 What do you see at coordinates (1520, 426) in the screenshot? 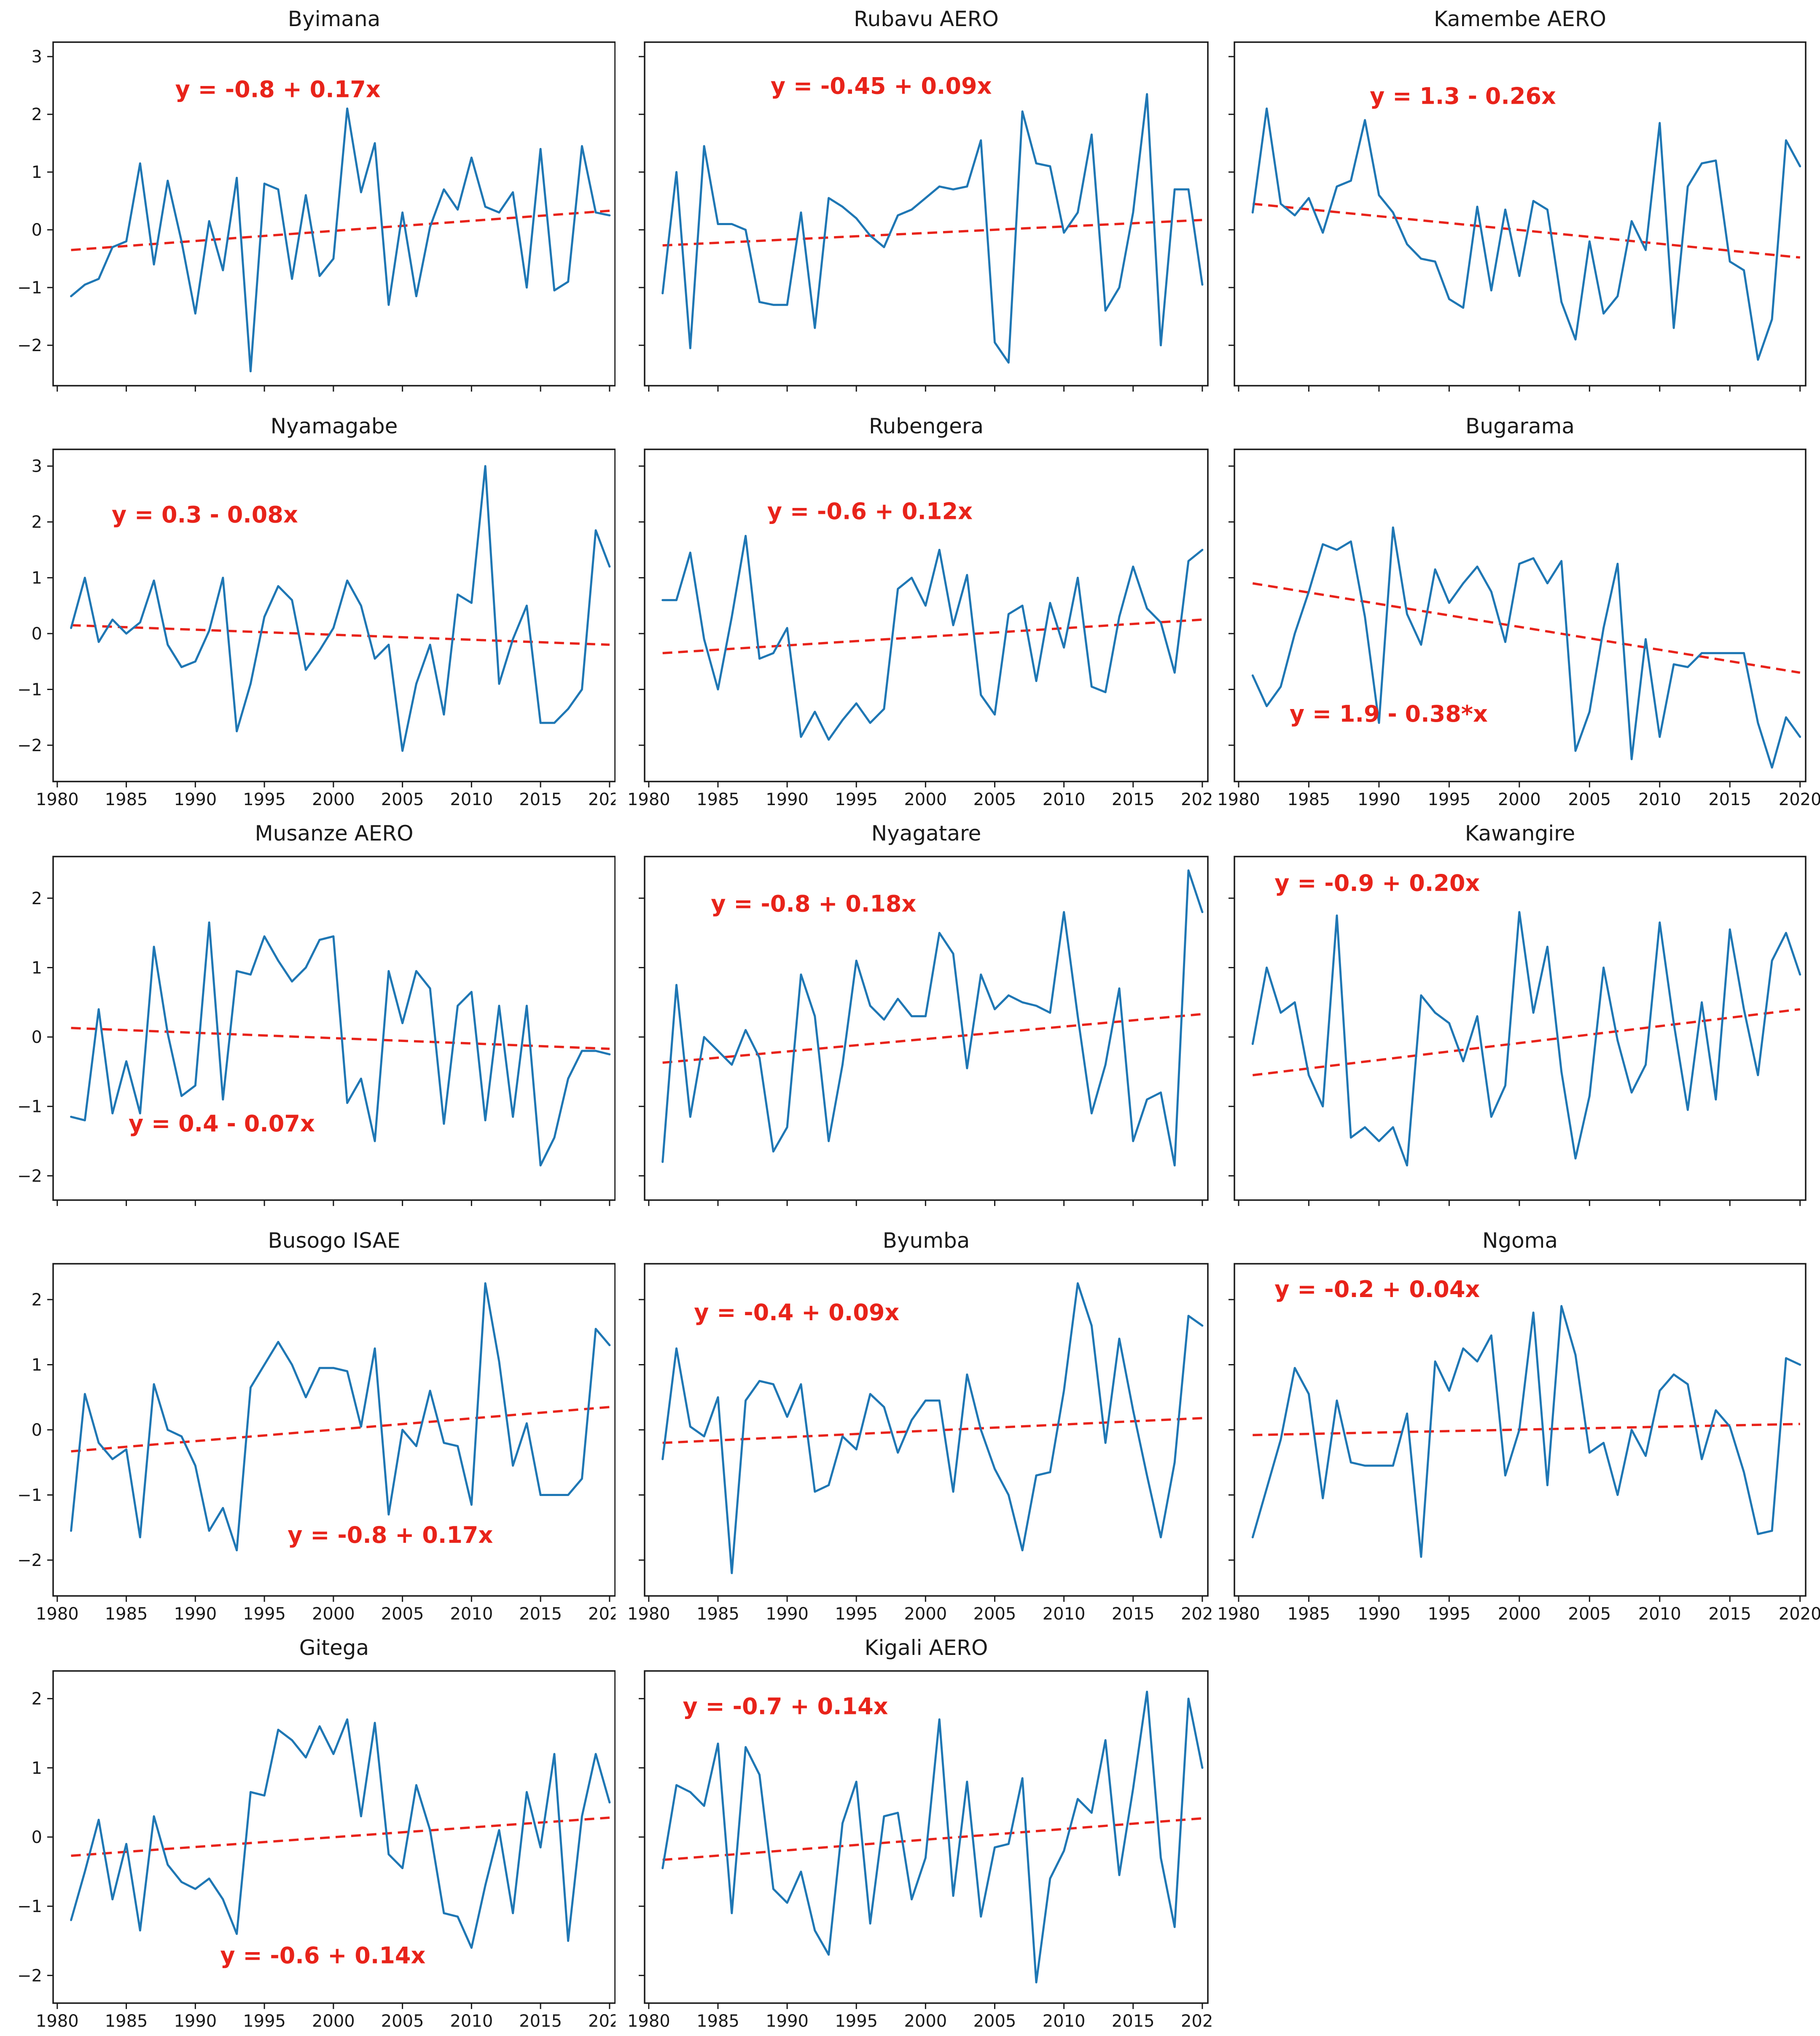
I see `subplot-title: Bugarama` at bounding box center [1520, 426].